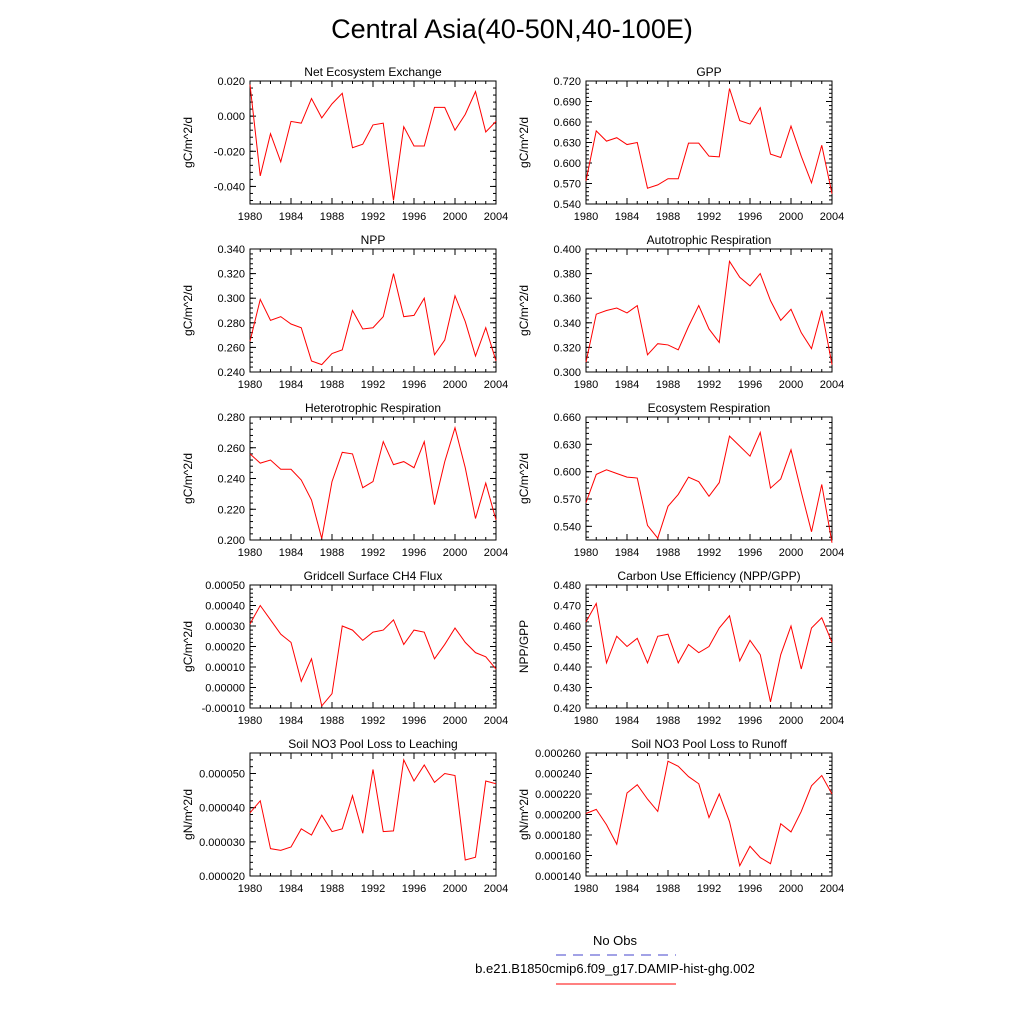 Image resolution: width=1024 pixels, height=1024 pixels. Describe the element at coordinates (709, 240) in the screenshot. I see `panel-title: Autotrophic Respiration` at that location.